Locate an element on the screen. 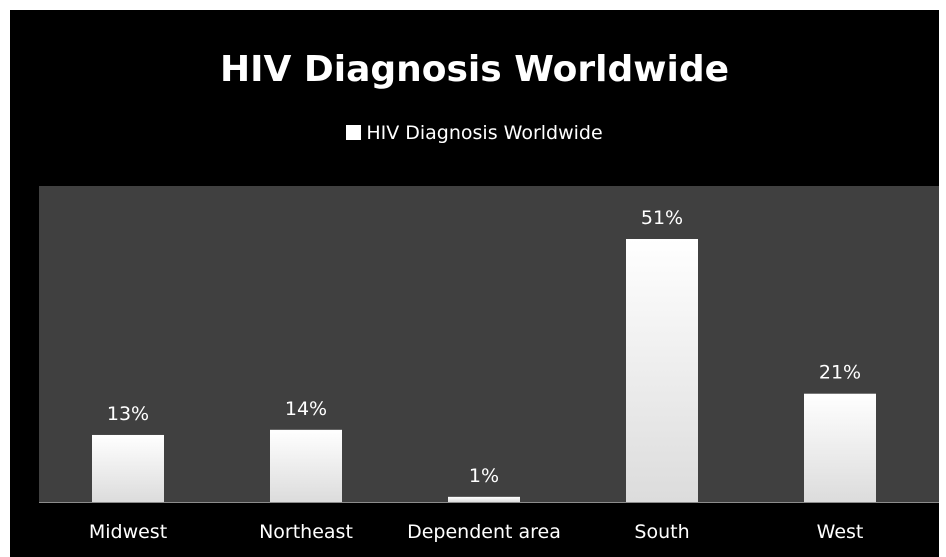 The height and width of the screenshot is (557, 946). x-tick-label: Midwest is located at coordinates (128, 532).